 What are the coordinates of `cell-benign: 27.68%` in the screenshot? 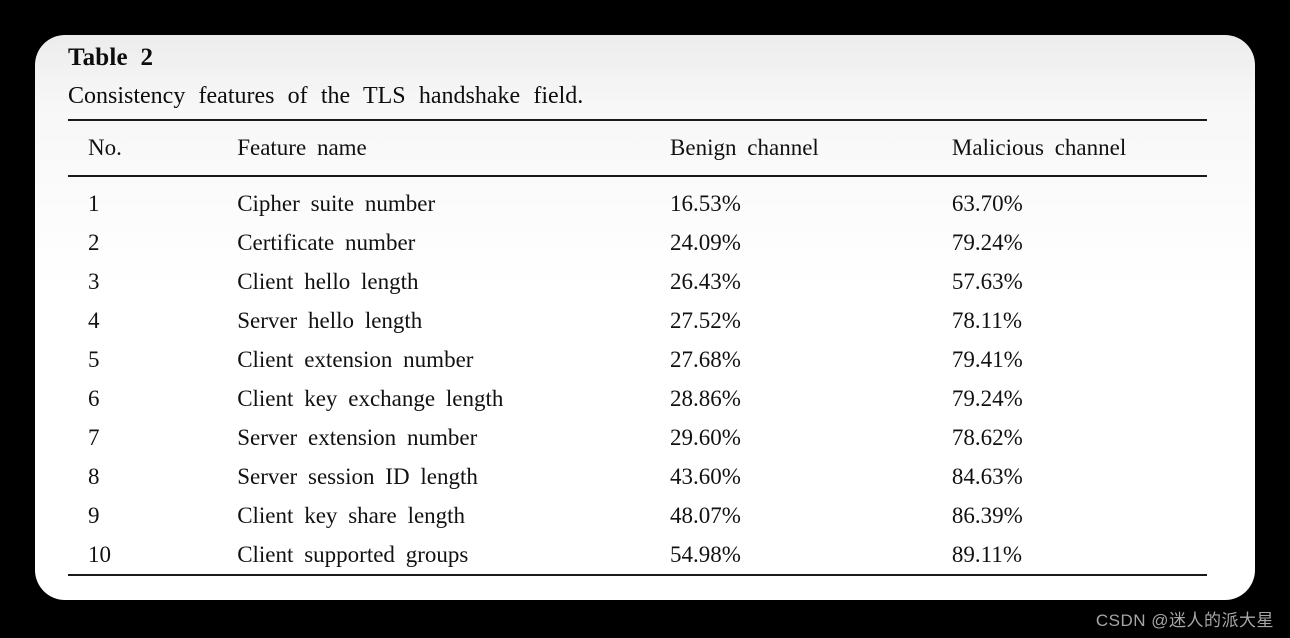 It's located at (705, 359).